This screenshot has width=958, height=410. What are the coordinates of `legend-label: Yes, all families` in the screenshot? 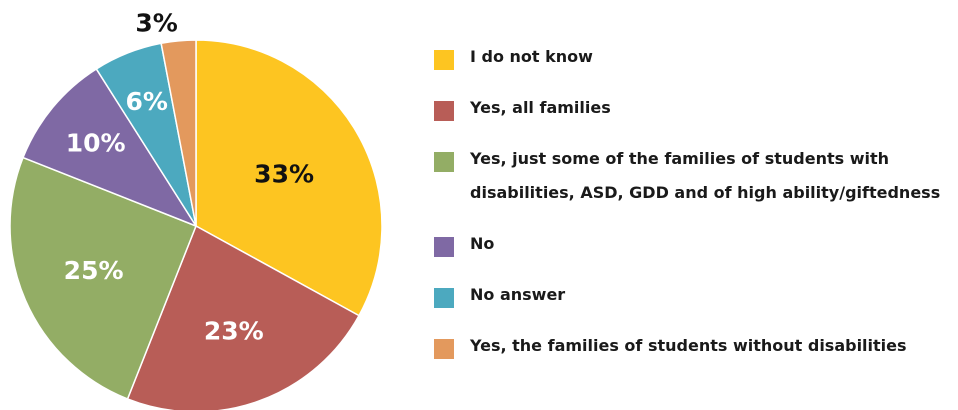 It's located at (540, 107).